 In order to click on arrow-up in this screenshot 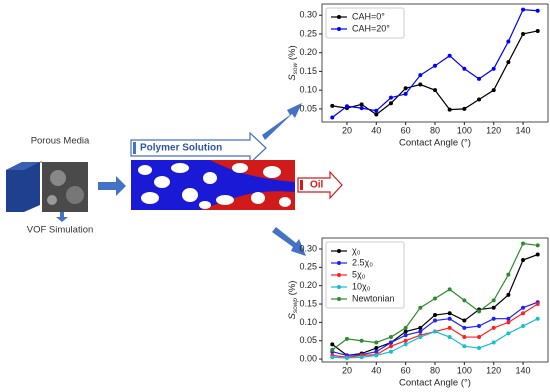, I will do `click(282, 121)`.